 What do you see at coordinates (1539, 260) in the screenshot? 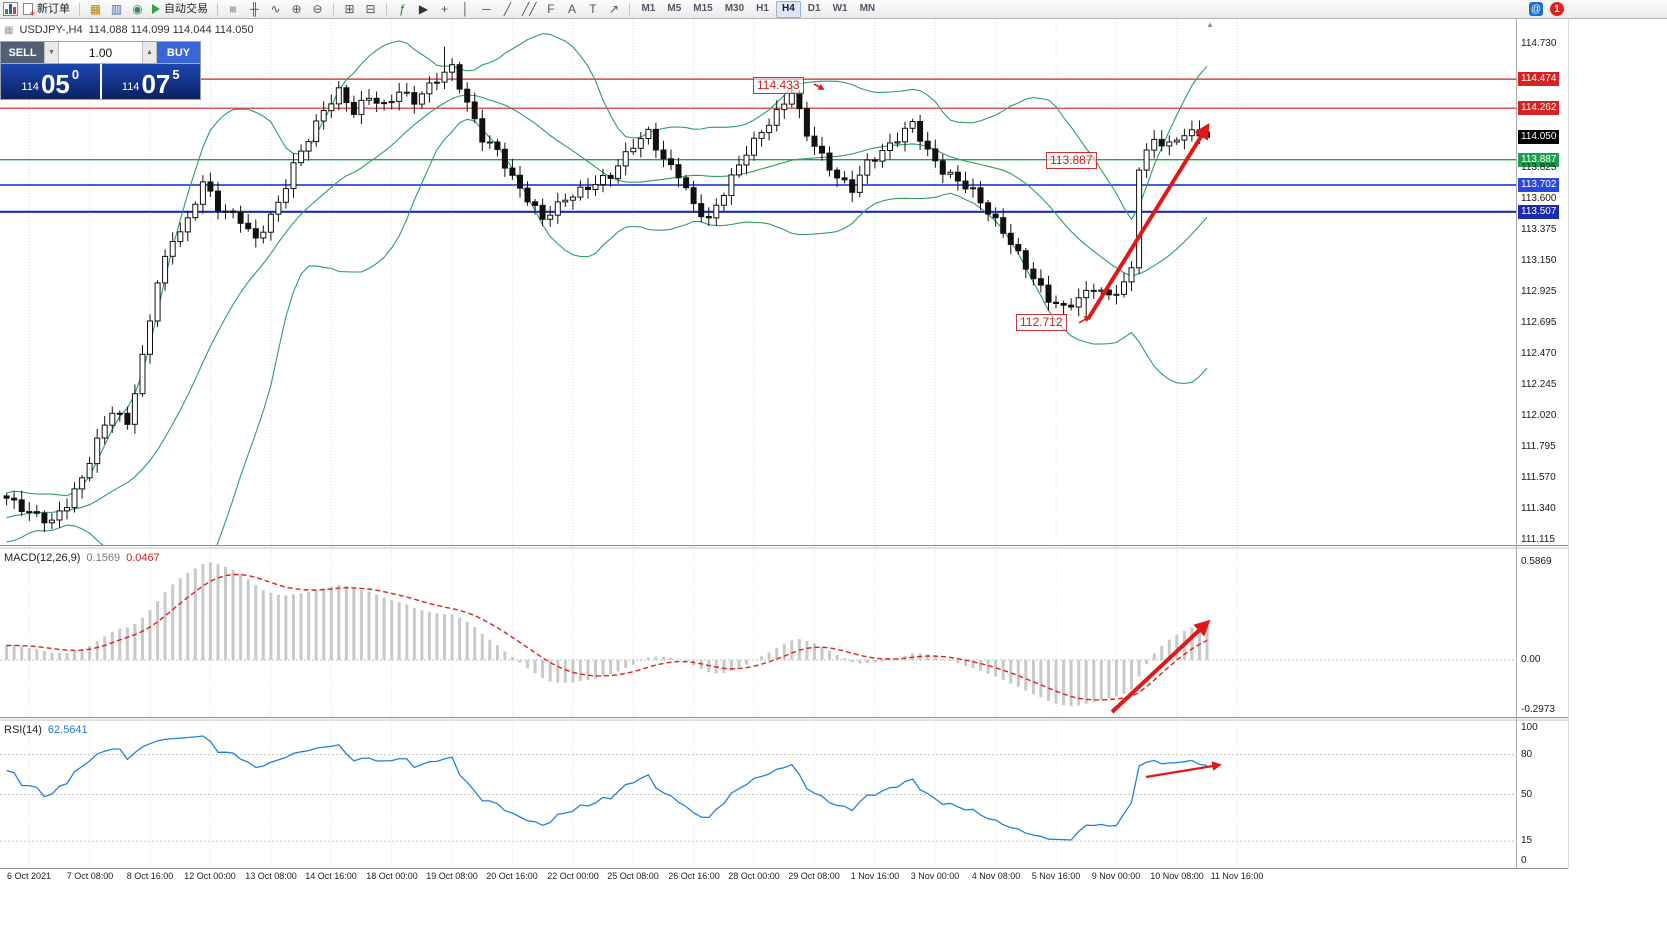
I see `y-axis-label: 113.150` at bounding box center [1539, 260].